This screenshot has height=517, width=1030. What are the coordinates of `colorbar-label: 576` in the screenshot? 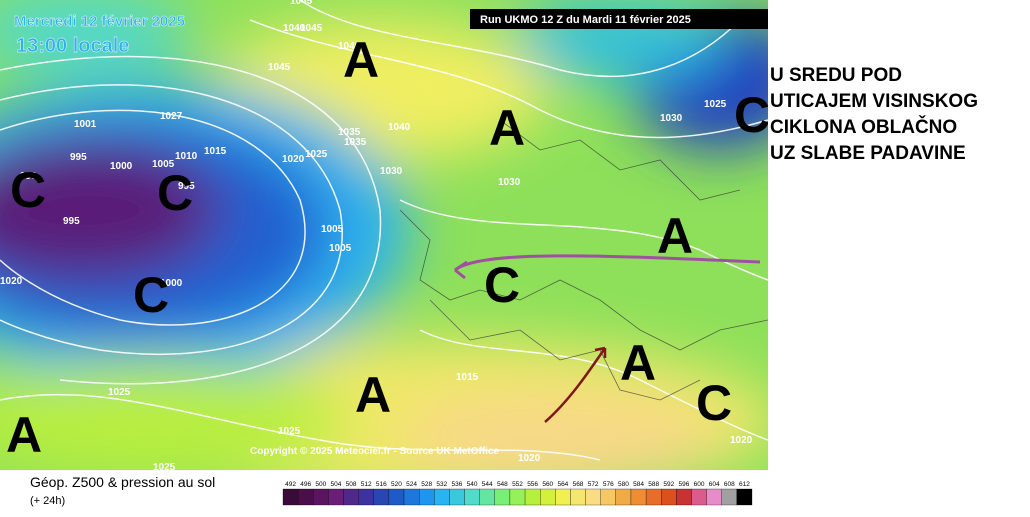 It's located at (608, 484).